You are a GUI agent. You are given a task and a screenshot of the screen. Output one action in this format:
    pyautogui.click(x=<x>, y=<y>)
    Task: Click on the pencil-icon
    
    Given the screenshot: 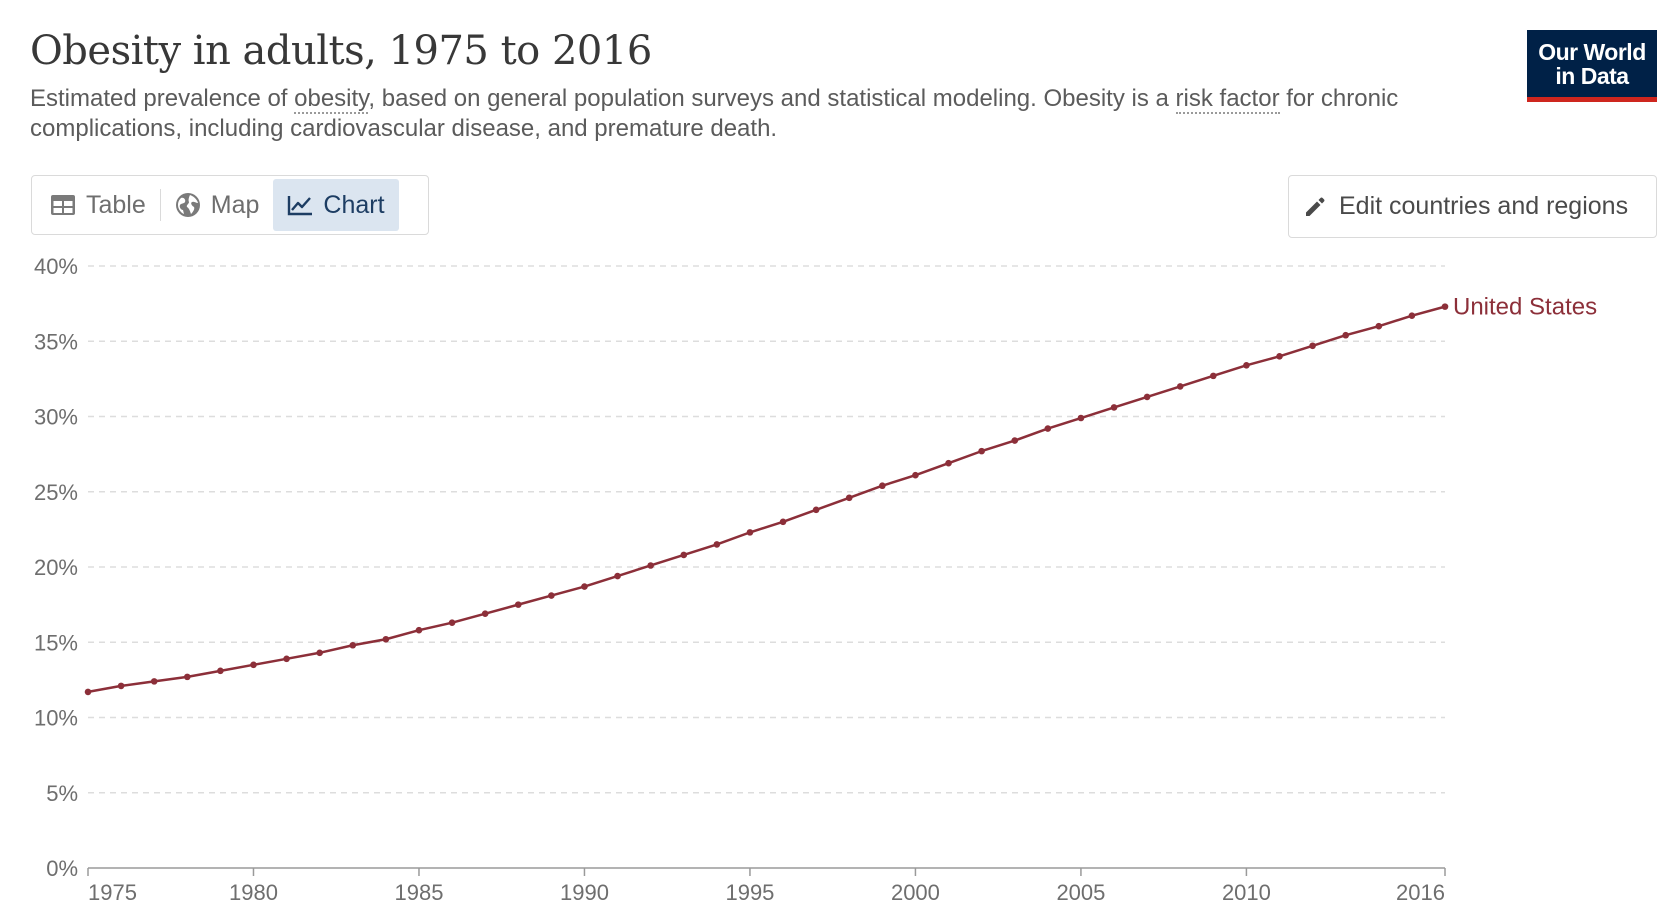 What is the action you would take?
    pyautogui.click(x=1315, y=206)
    